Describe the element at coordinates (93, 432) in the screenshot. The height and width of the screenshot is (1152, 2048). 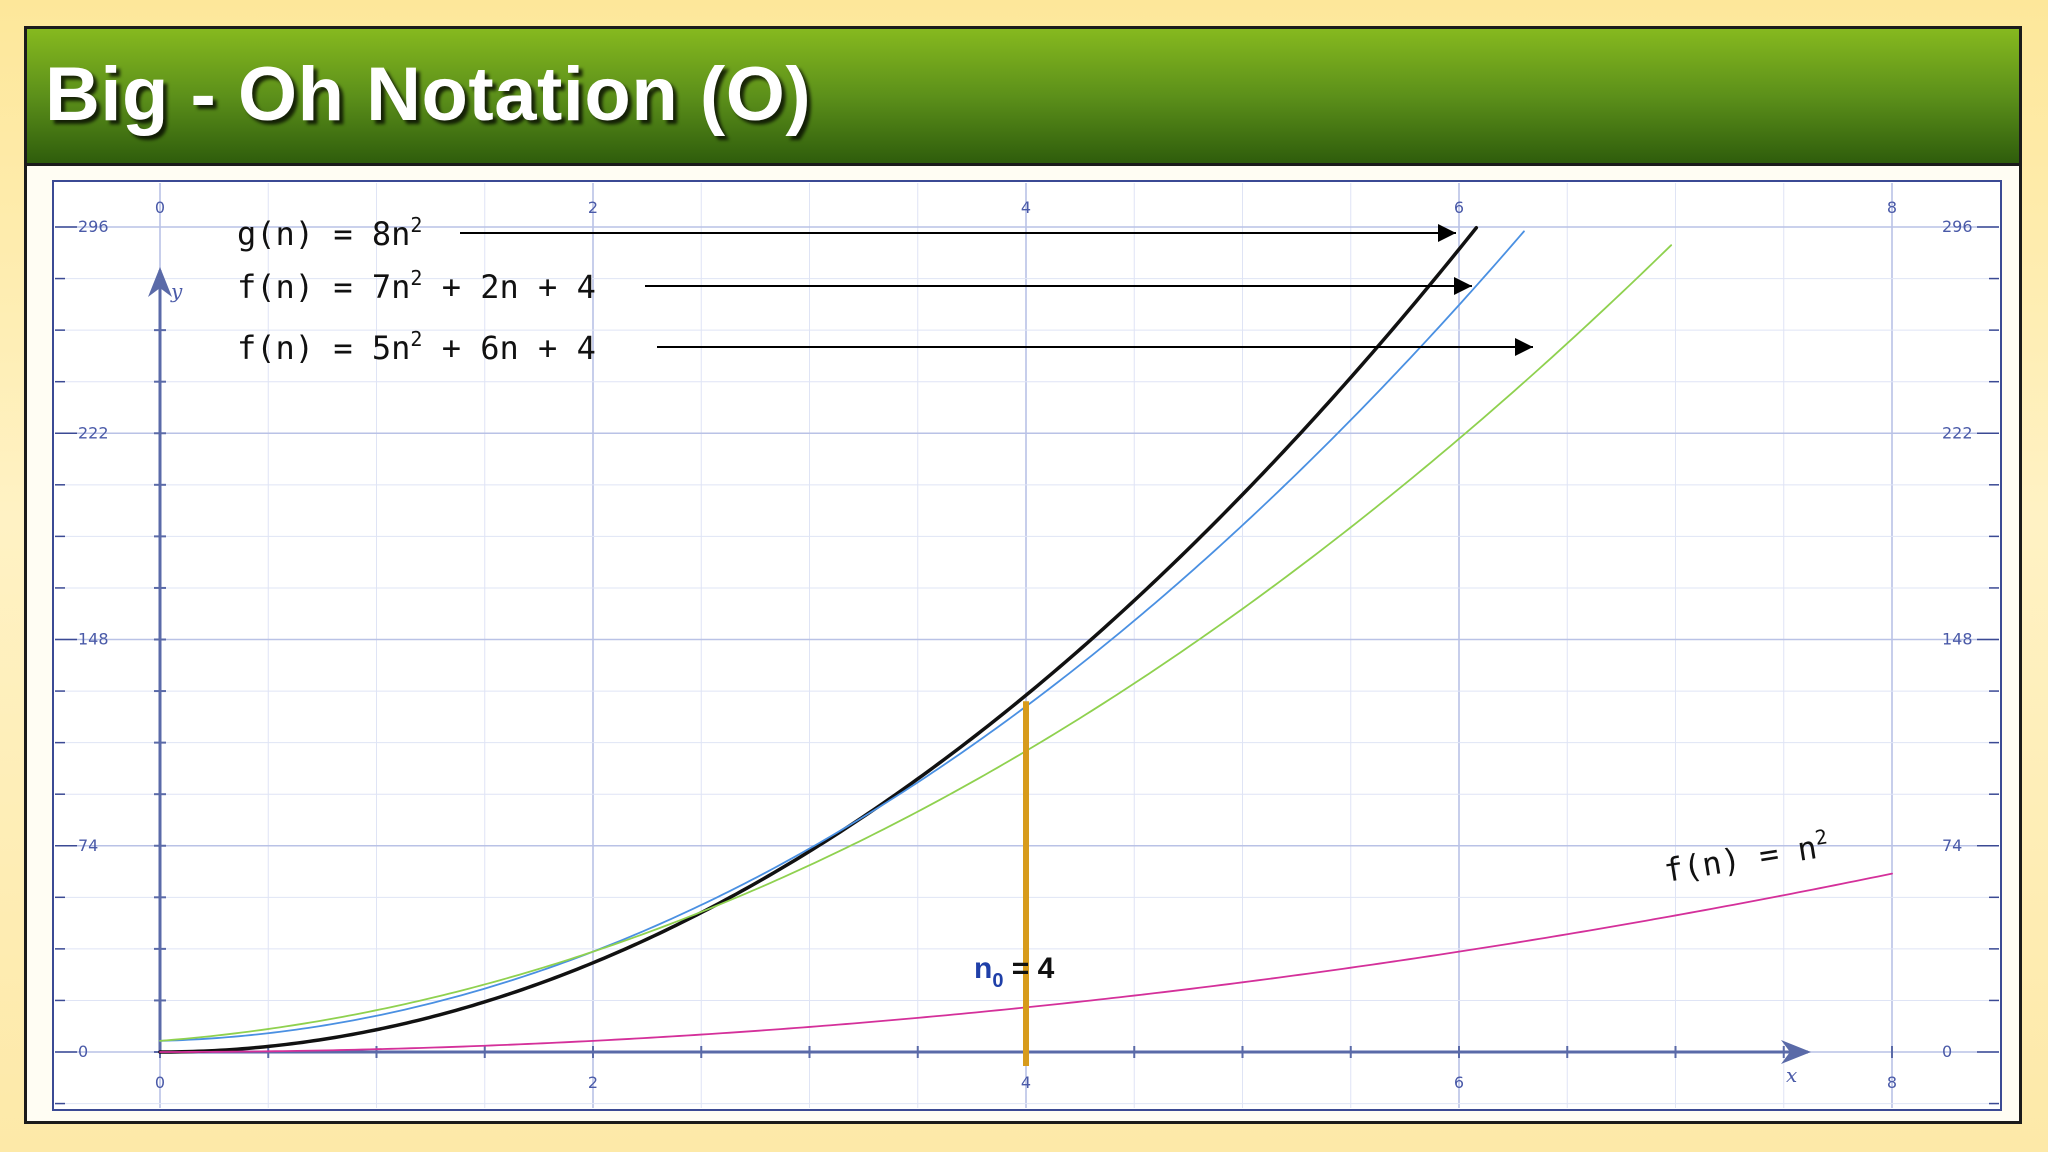
I see `y-tick-label-left: 222` at that location.